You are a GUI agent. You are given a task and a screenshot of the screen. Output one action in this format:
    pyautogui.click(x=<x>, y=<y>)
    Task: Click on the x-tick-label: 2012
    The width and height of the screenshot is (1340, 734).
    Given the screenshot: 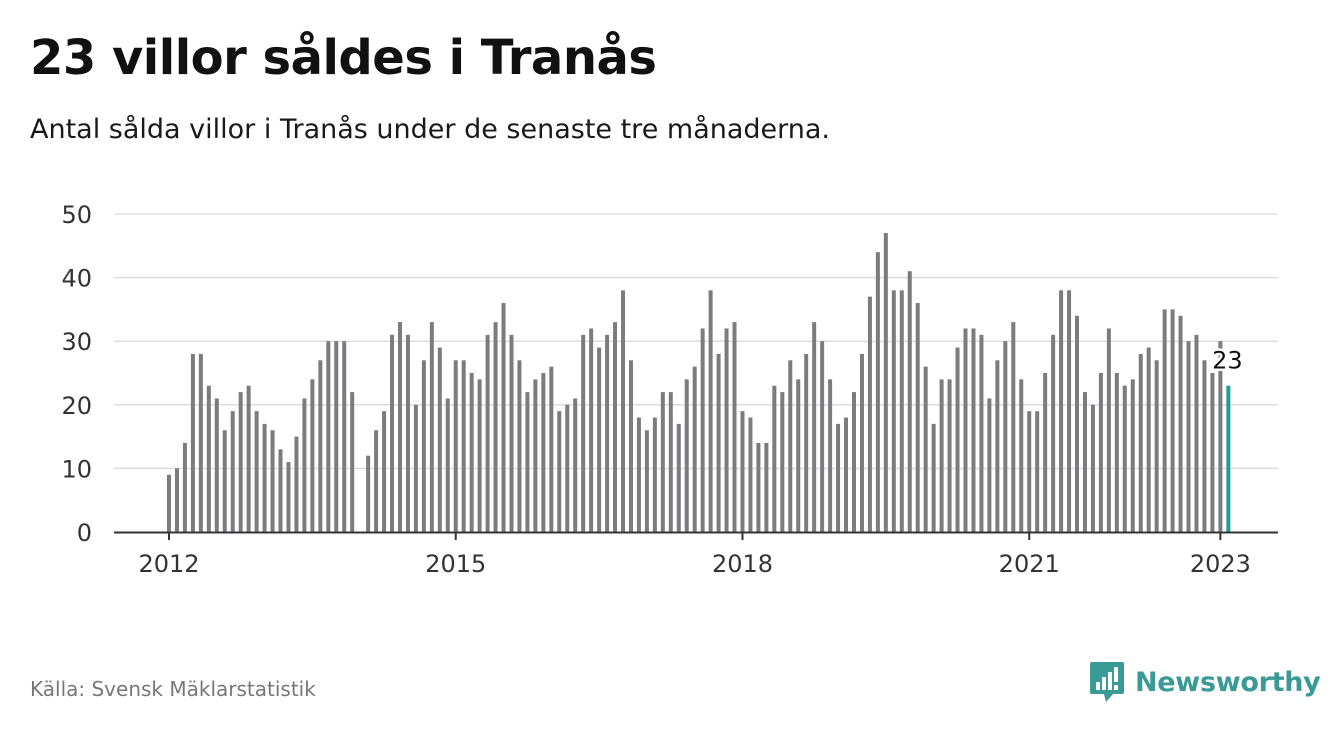 What is the action you would take?
    pyautogui.click(x=168, y=564)
    